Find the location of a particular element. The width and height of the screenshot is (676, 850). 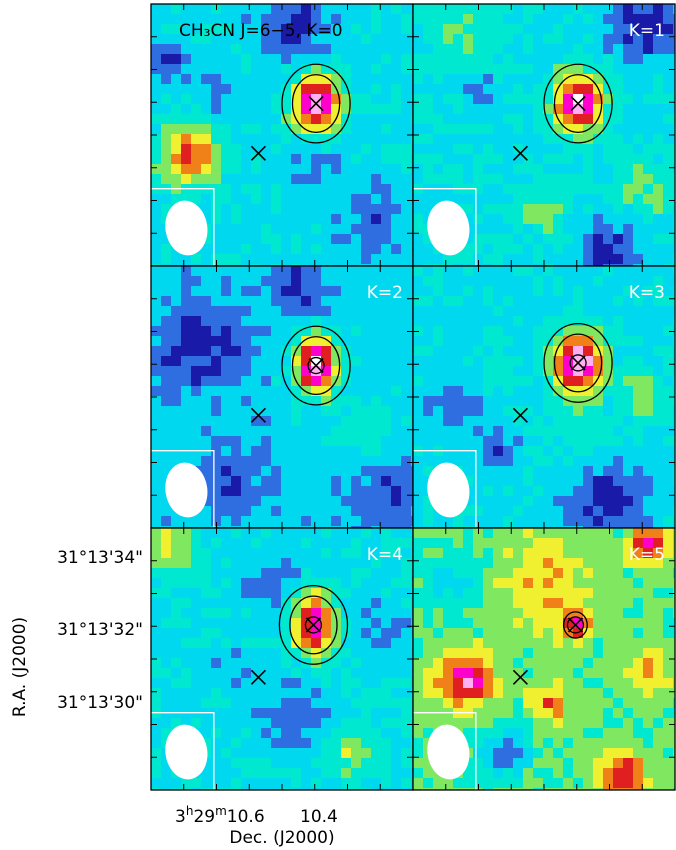

panel-label-1: CH₃CN J=6−5, K=0 is located at coordinates (261, 31).